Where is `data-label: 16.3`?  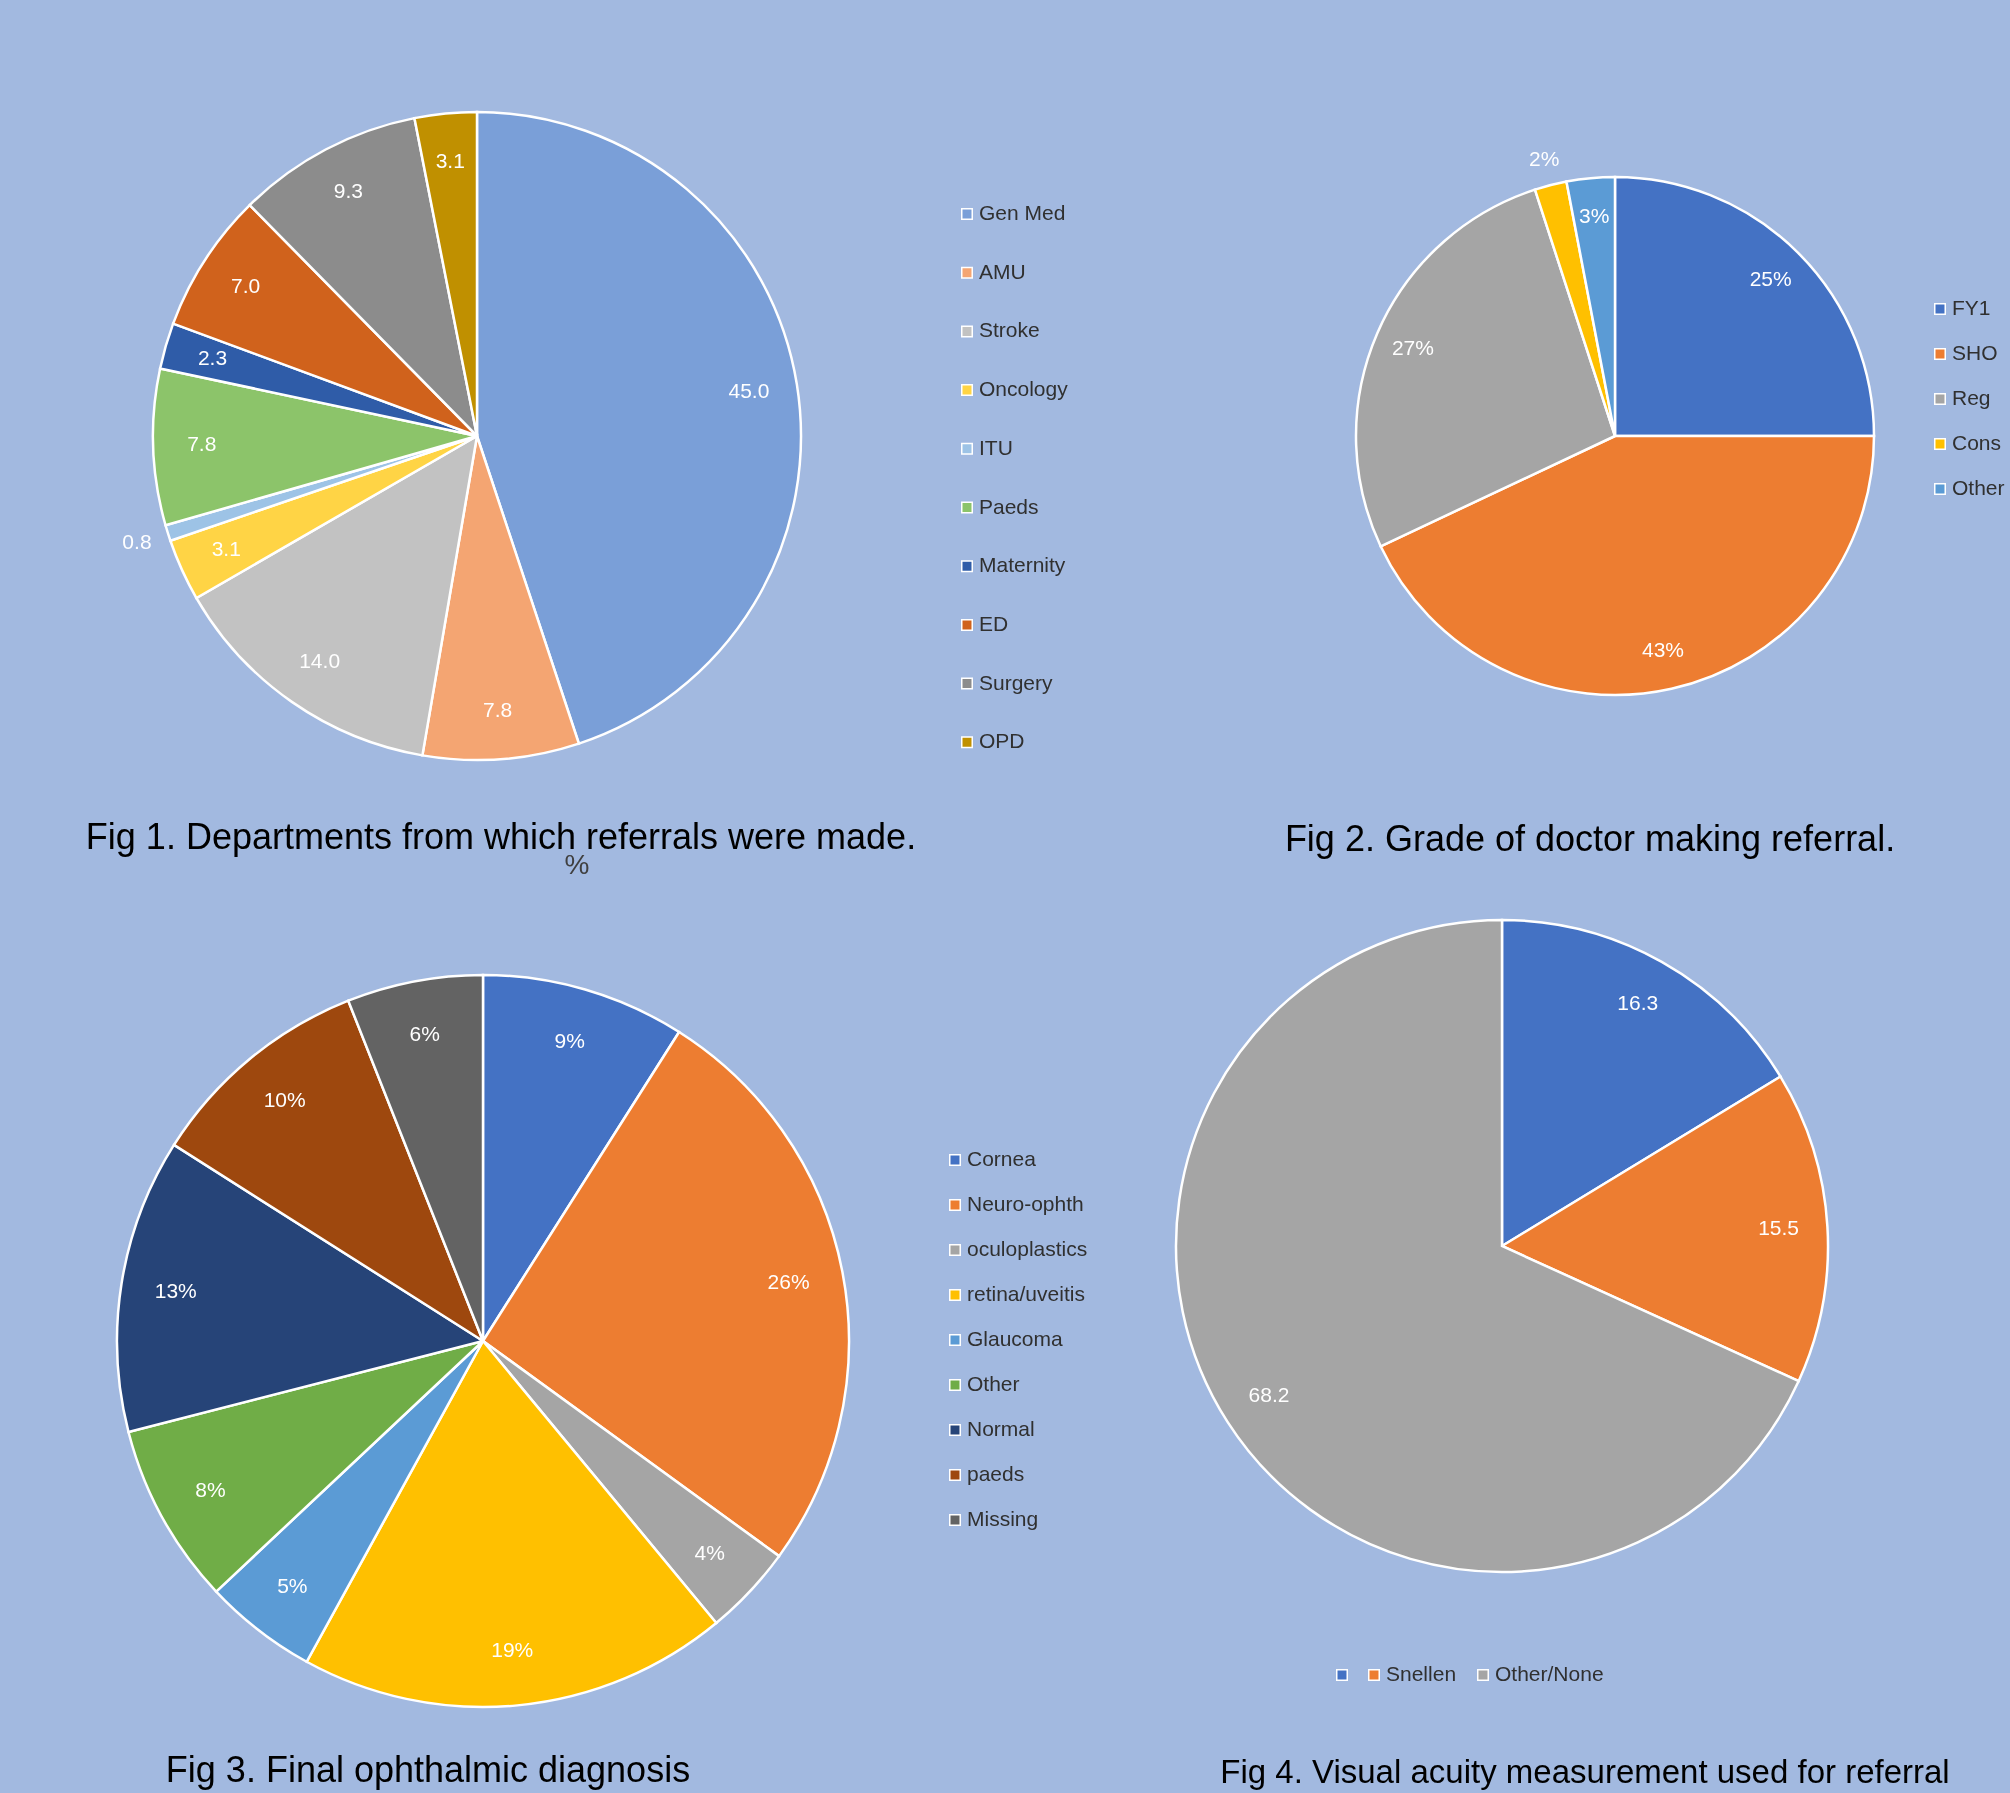
data-label: 16.3 is located at coordinates (1638, 1003).